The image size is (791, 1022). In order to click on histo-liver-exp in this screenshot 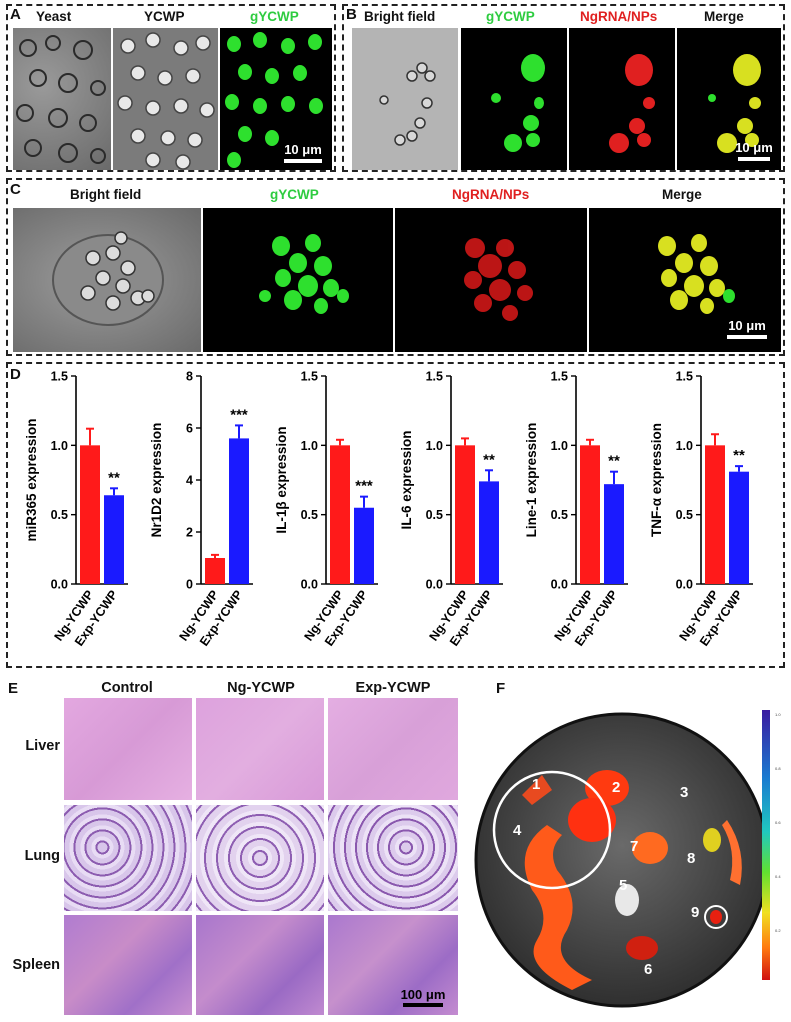, I will do `click(393, 749)`.